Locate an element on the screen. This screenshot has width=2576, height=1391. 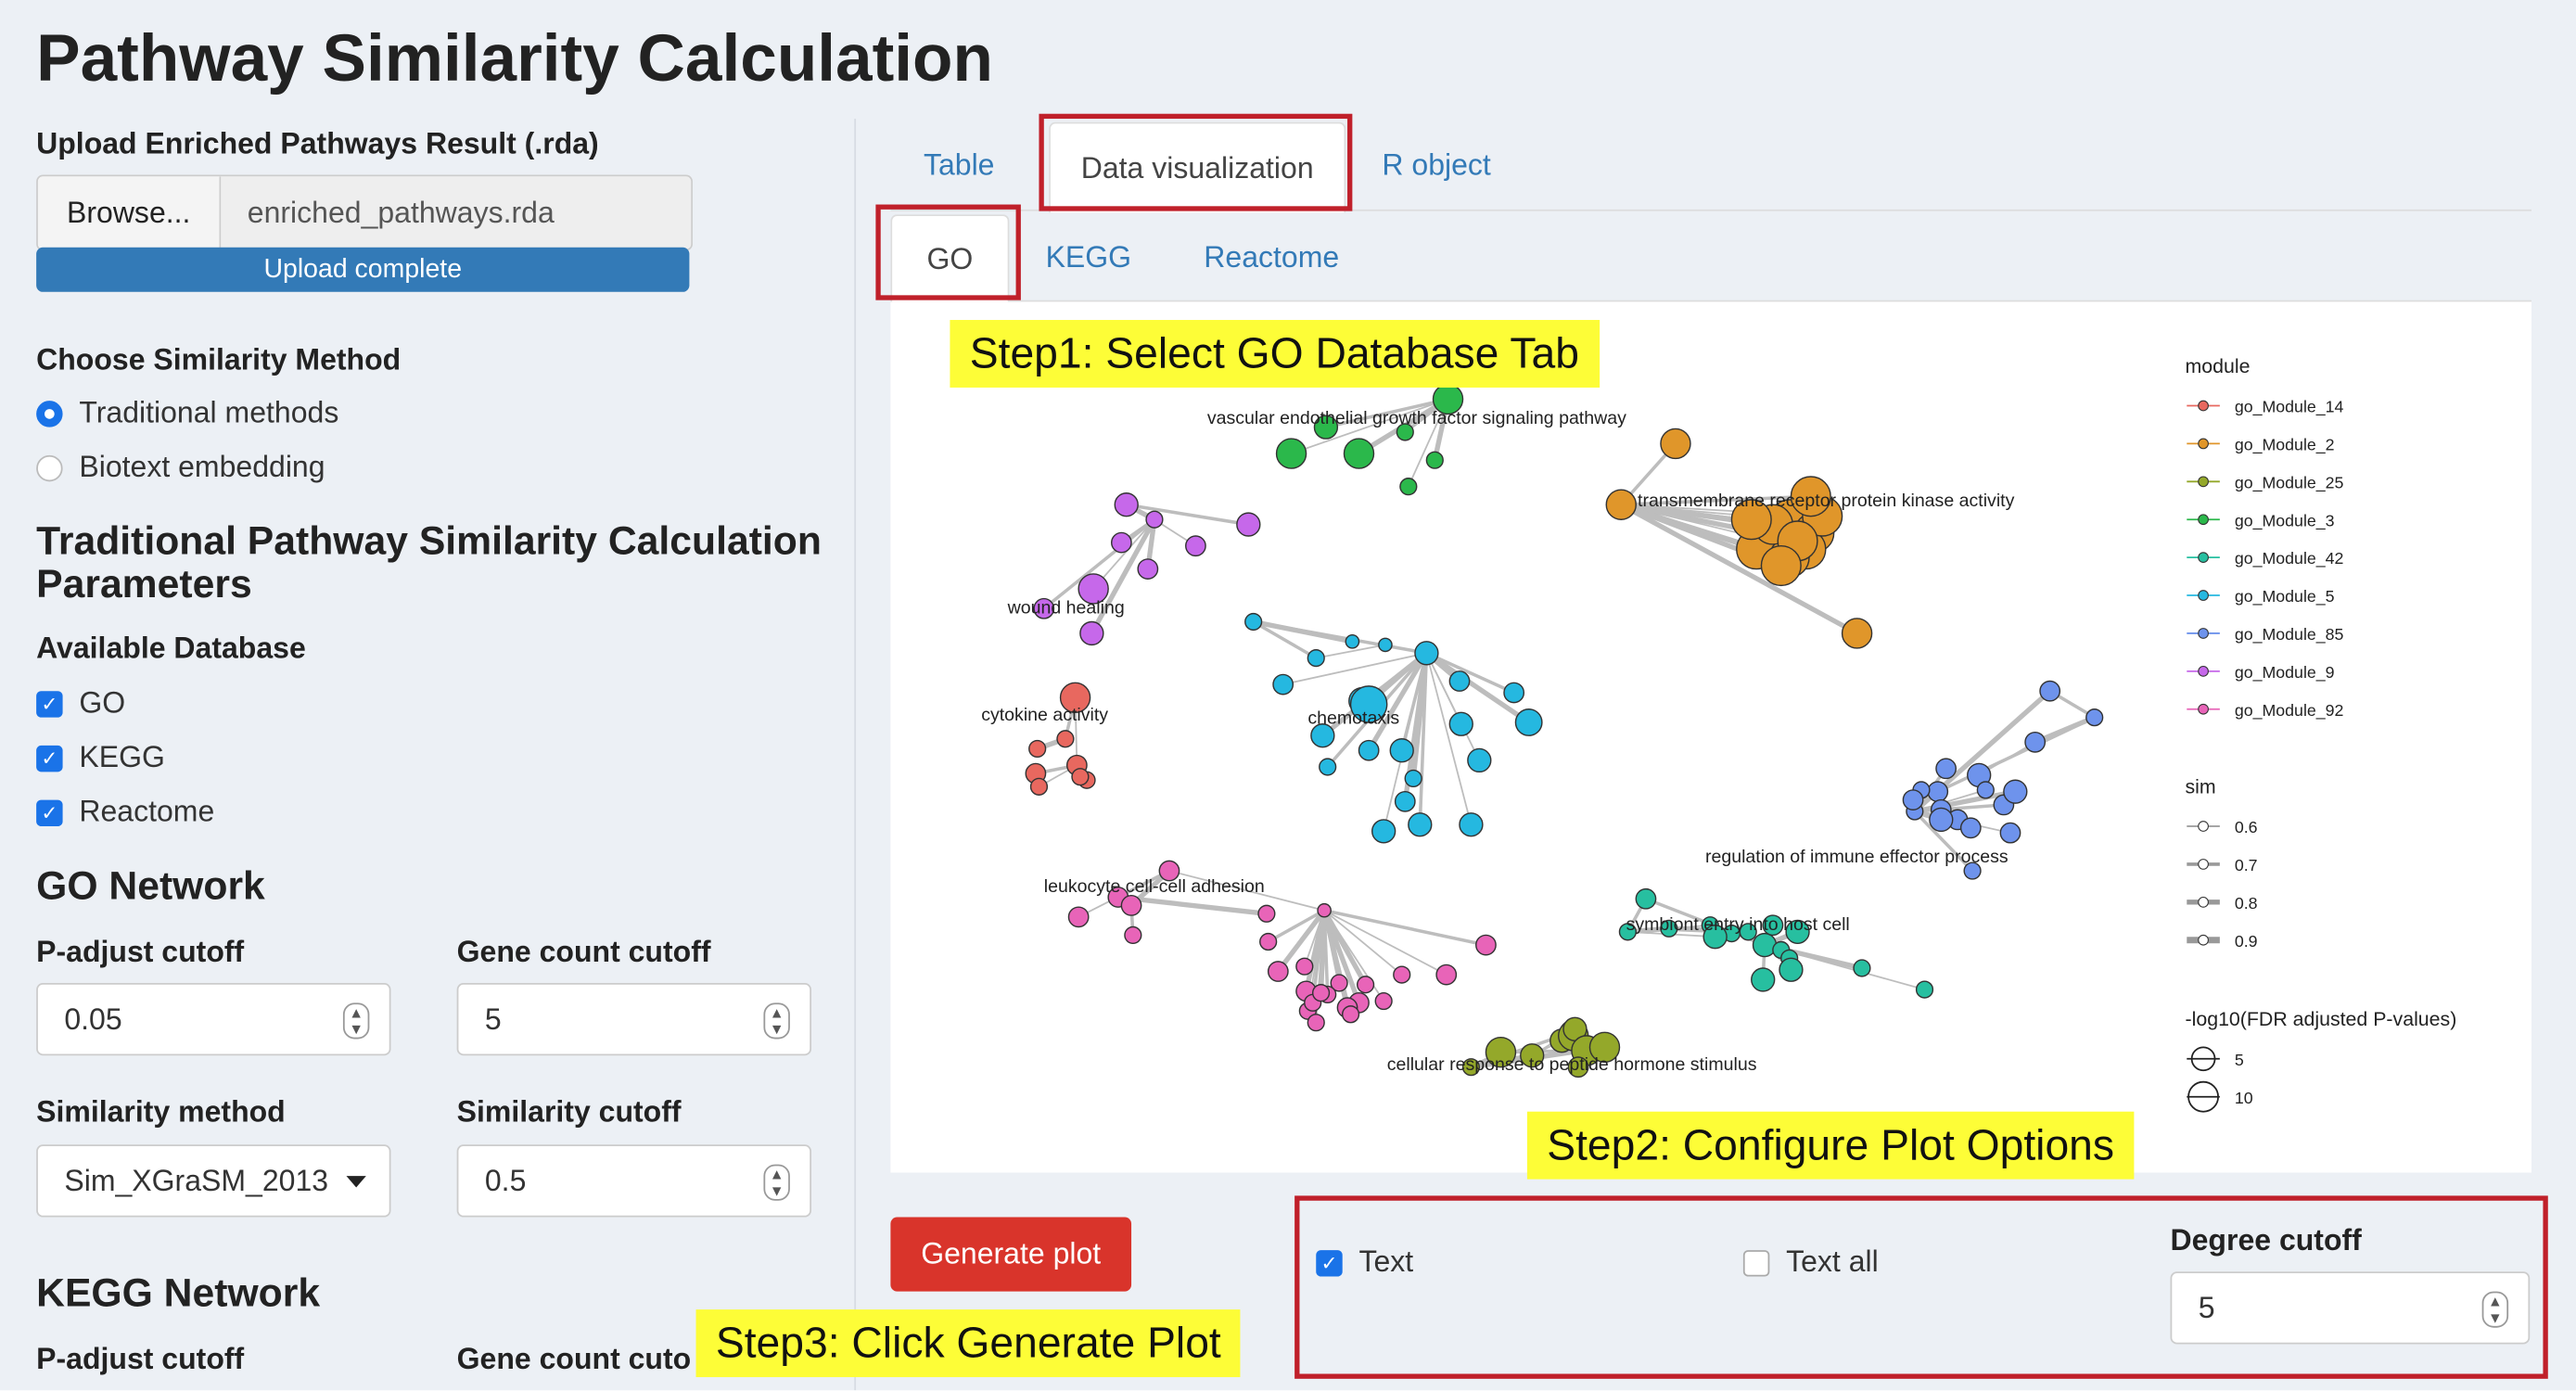
legend-module-label: go_Module_42 is located at coordinates (2289, 558).